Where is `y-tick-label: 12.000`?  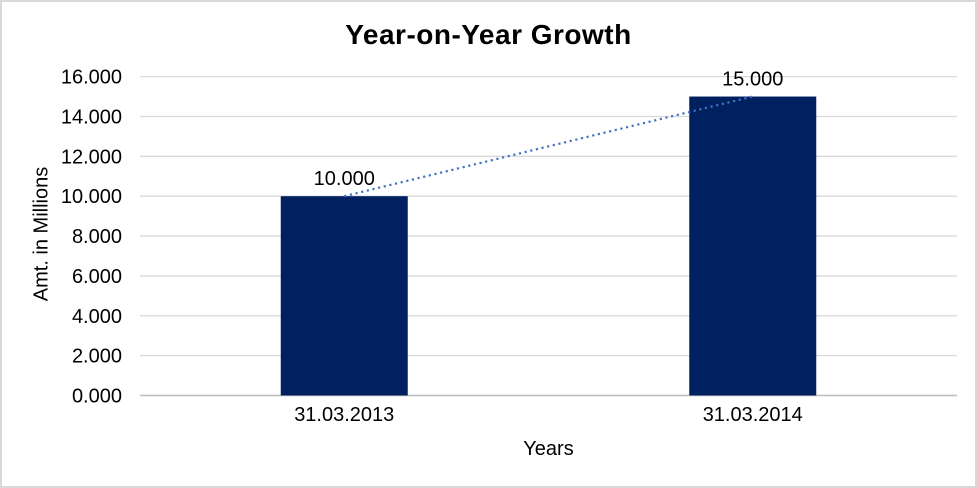 y-tick-label: 12.000 is located at coordinates (91, 157).